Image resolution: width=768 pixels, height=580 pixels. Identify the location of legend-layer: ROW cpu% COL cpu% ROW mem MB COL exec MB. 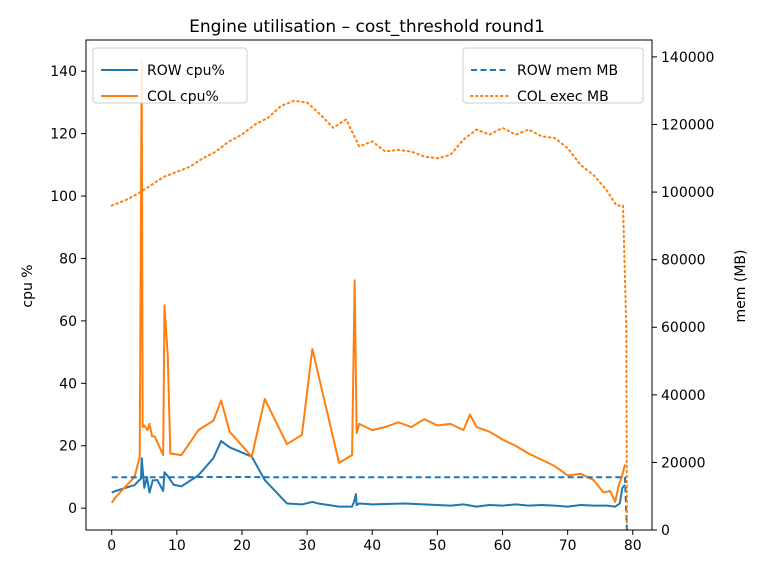
(368, 76).